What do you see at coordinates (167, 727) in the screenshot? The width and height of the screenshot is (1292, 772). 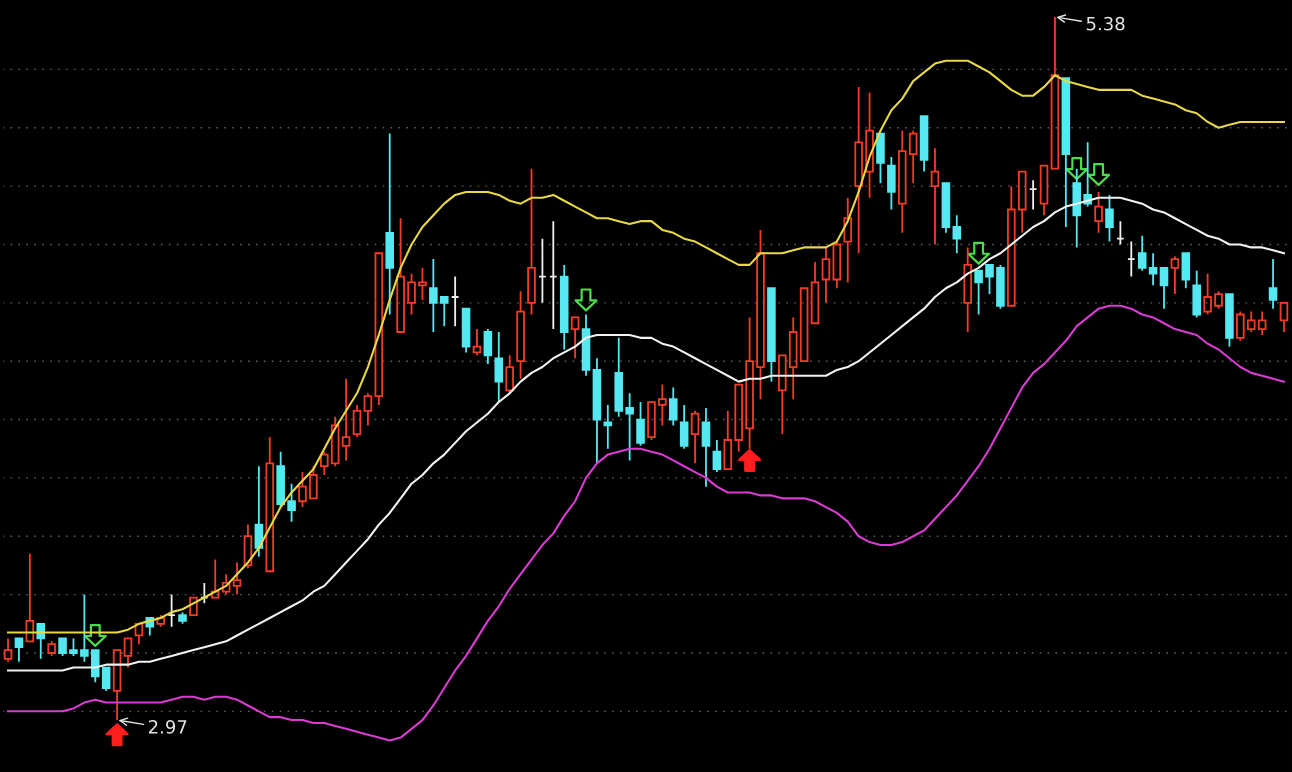 I see `annotation: 2.97` at bounding box center [167, 727].